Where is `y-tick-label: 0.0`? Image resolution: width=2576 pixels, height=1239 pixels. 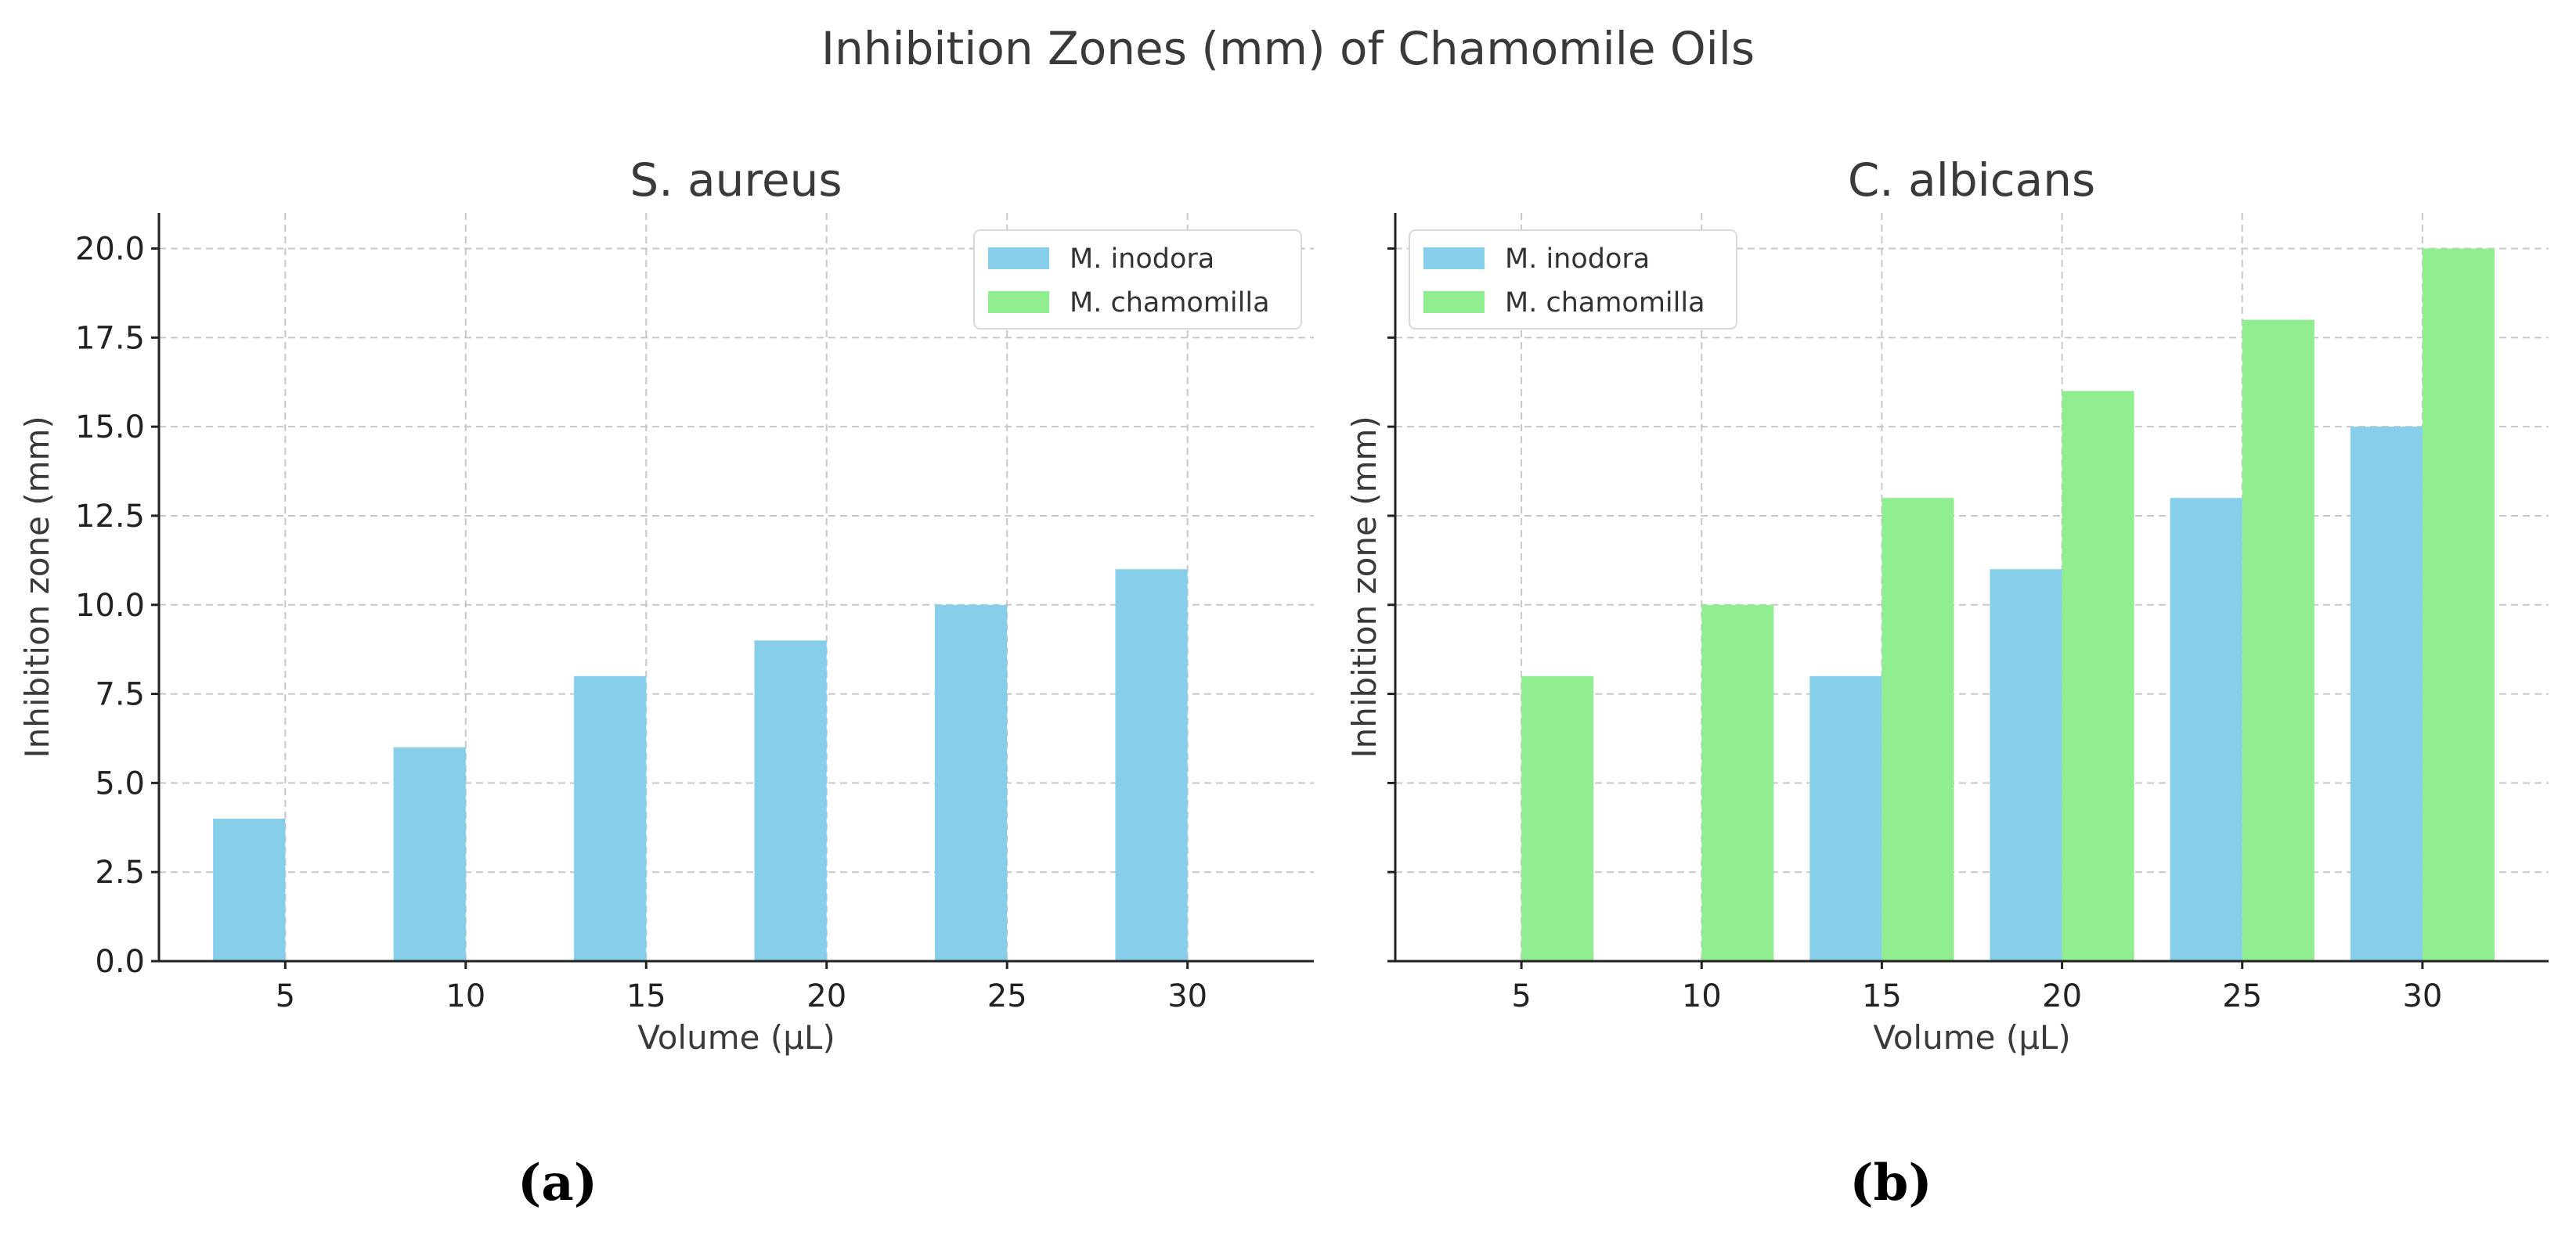 y-tick-label: 0.0 is located at coordinates (120, 962).